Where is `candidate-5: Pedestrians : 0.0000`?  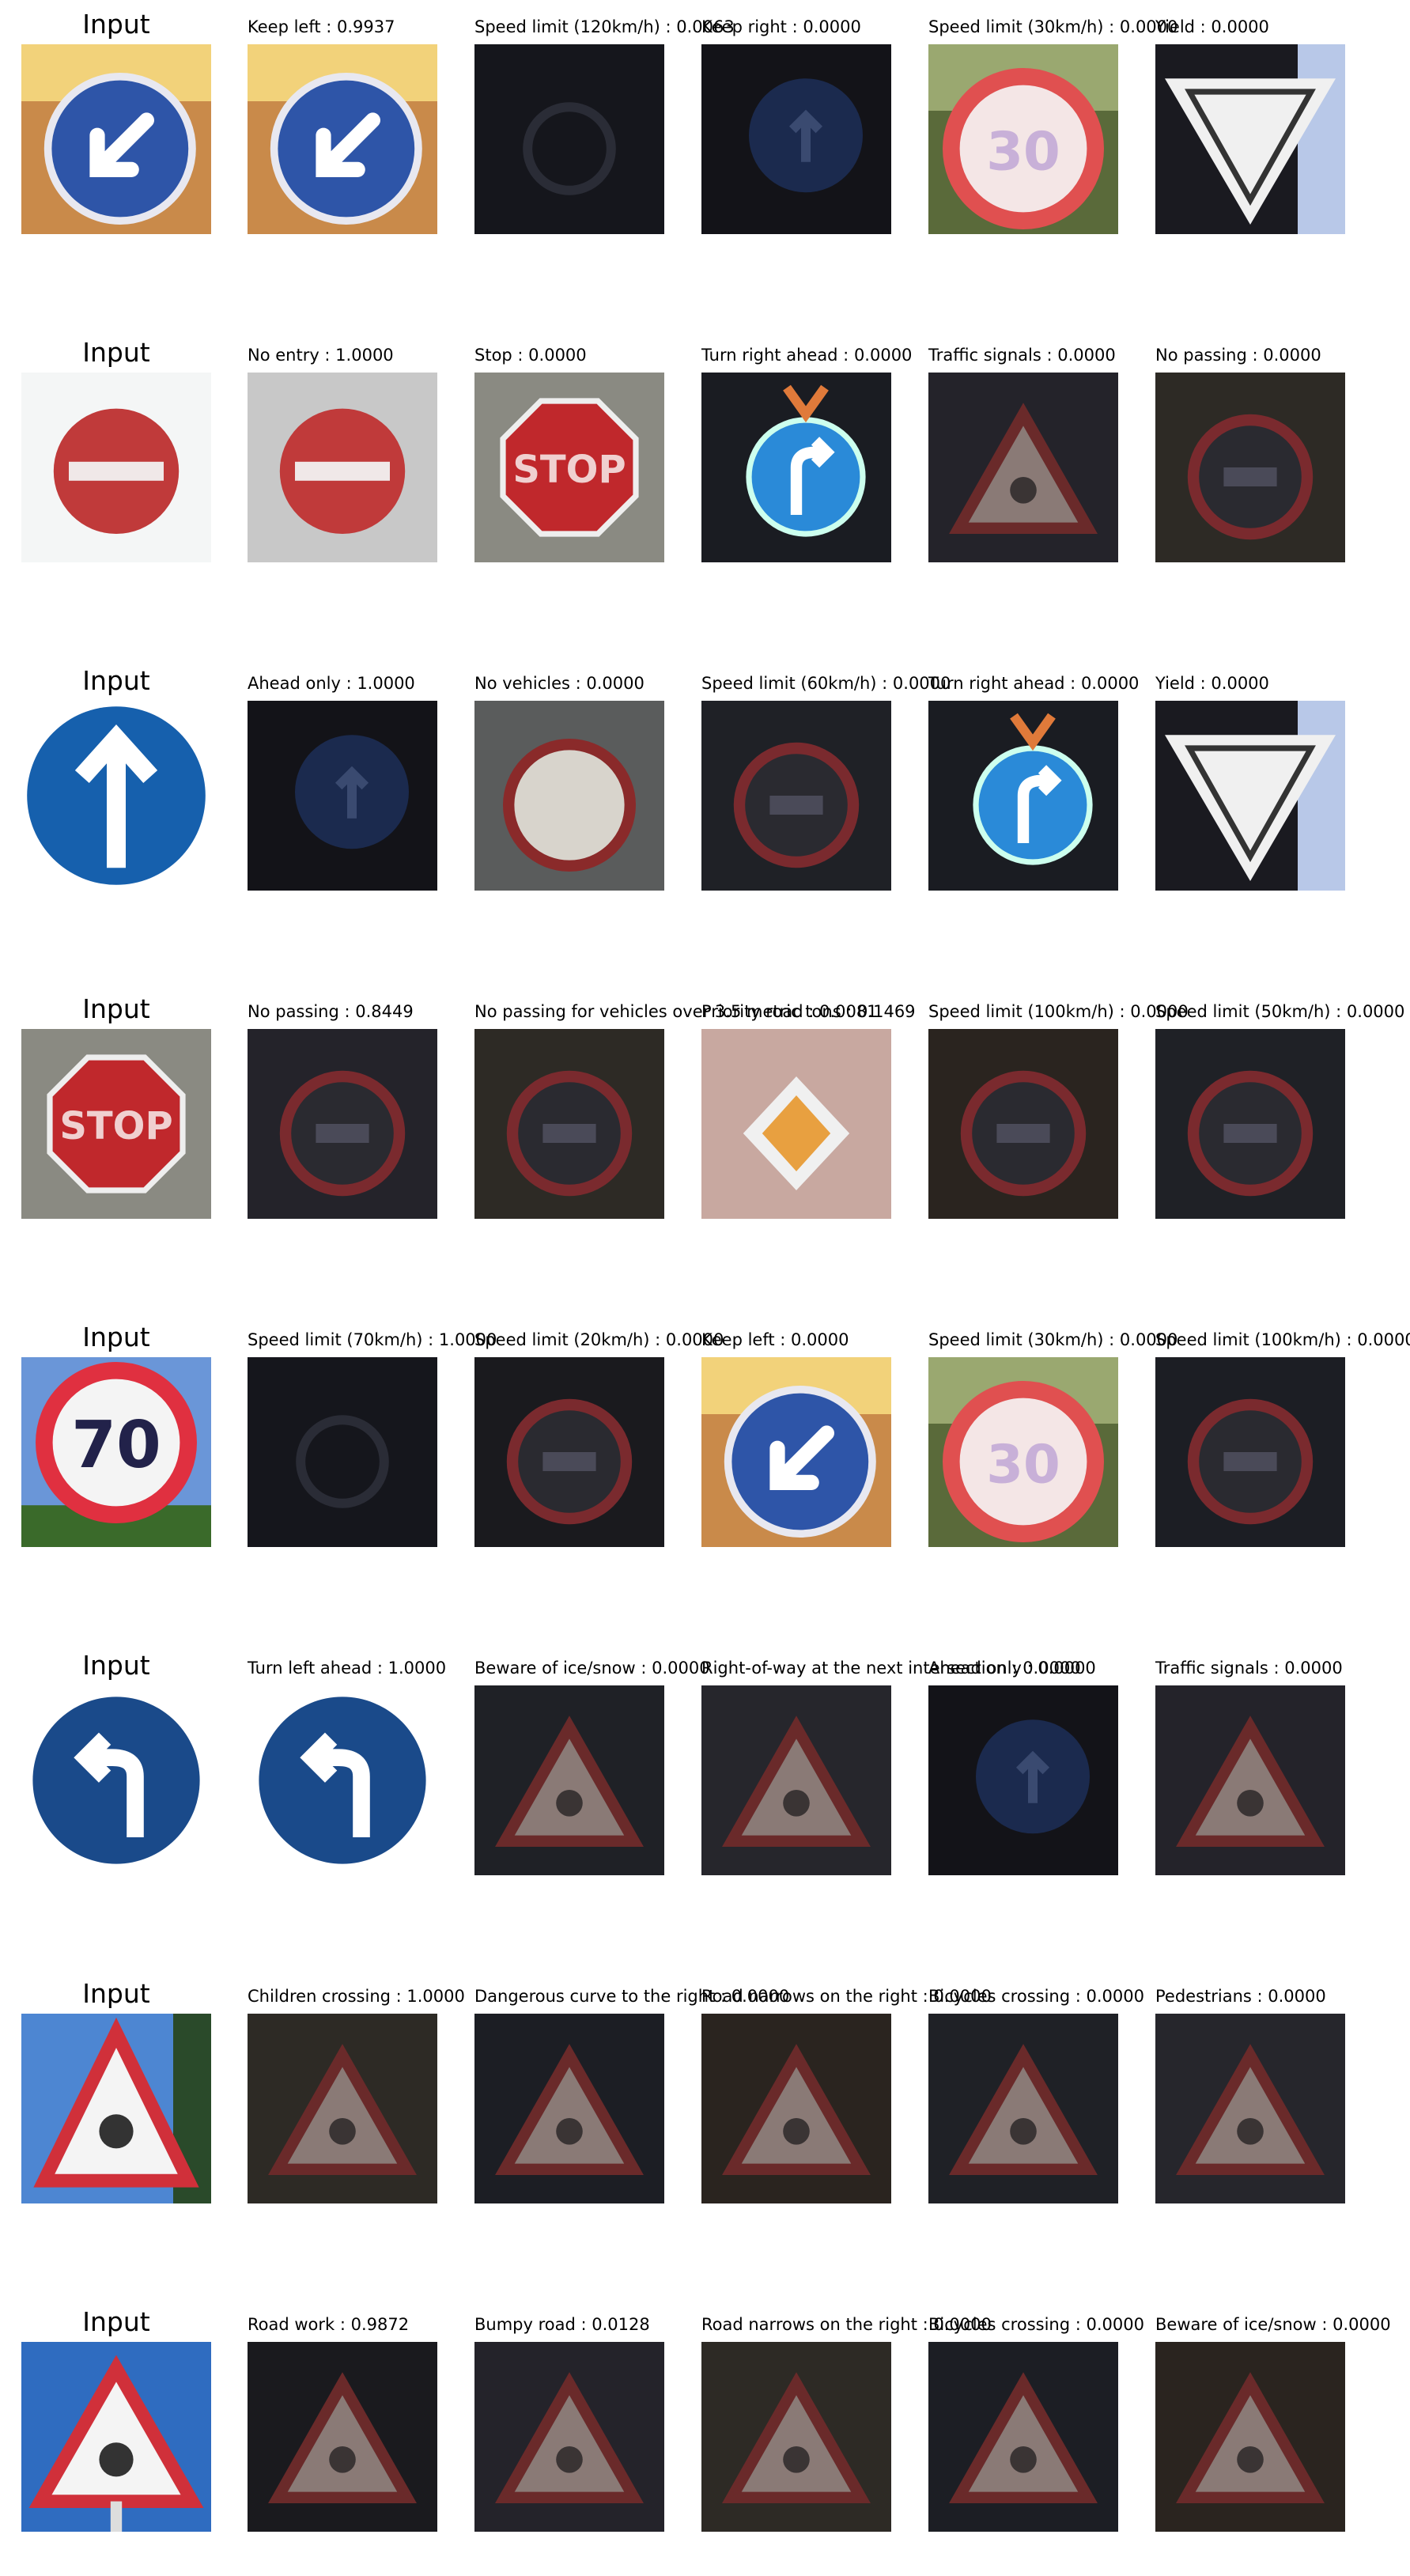 candidate-5: Pedestrians : 0.0000 is located at coordinates (1268, 2097).